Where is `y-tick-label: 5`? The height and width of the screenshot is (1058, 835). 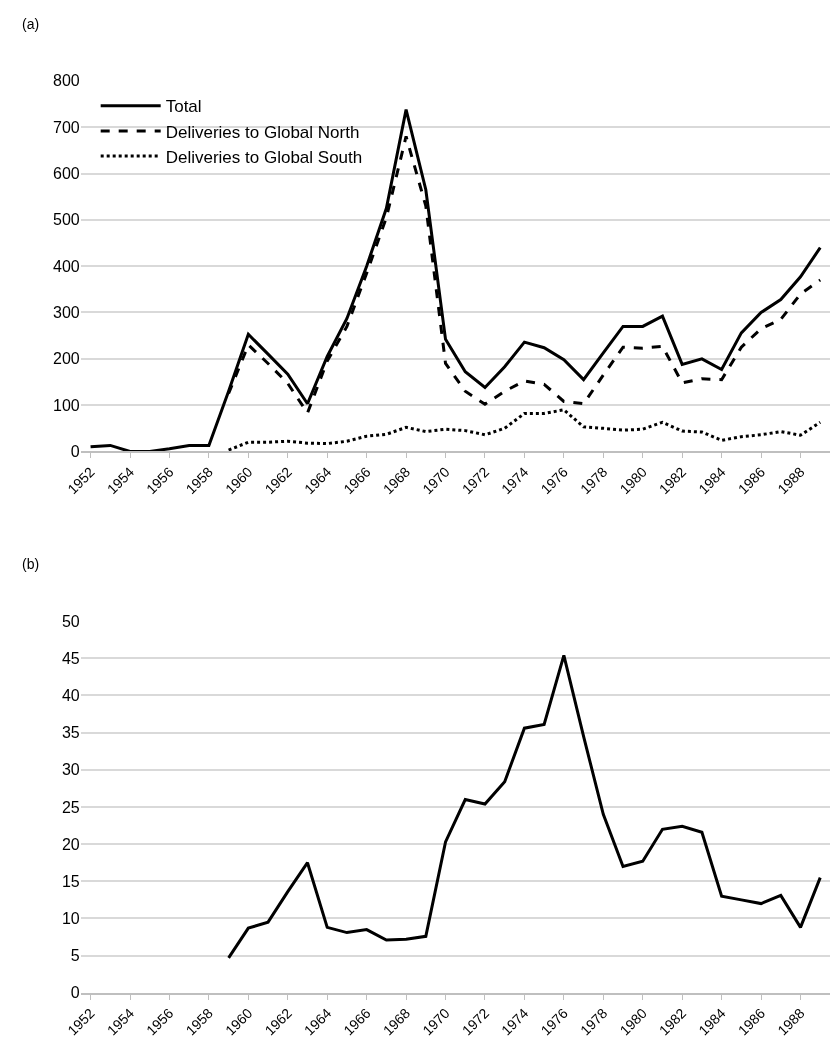
y-tick-label: 5 is located at coordinates (75, 956).